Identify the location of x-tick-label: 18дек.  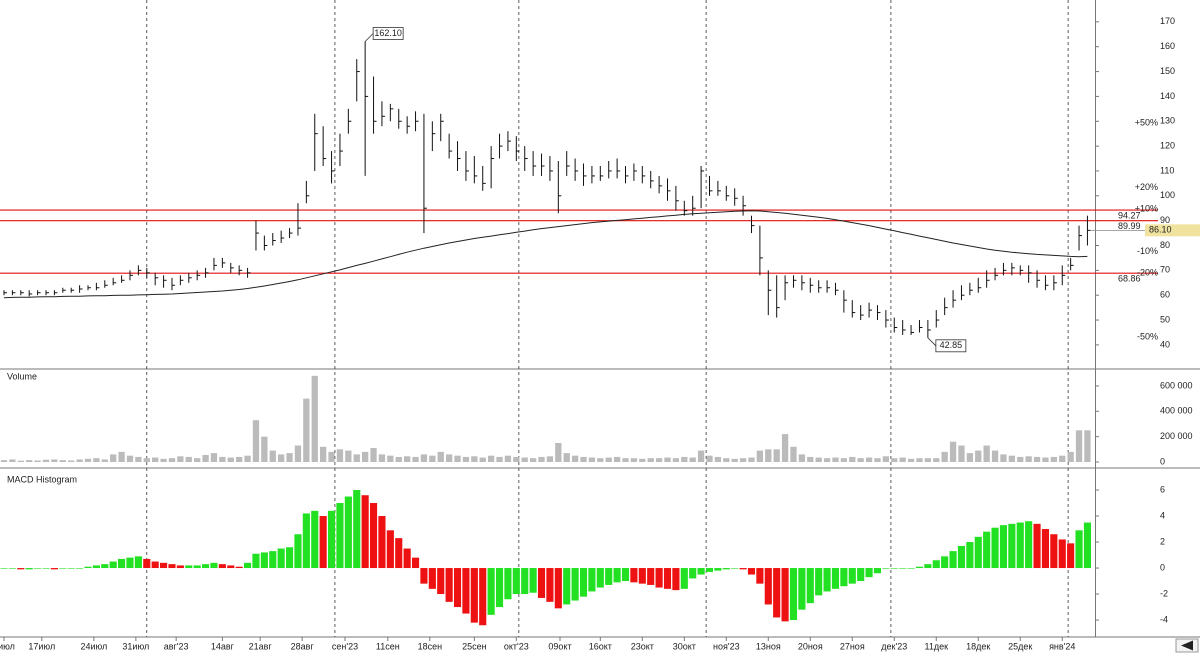
(978, 646).